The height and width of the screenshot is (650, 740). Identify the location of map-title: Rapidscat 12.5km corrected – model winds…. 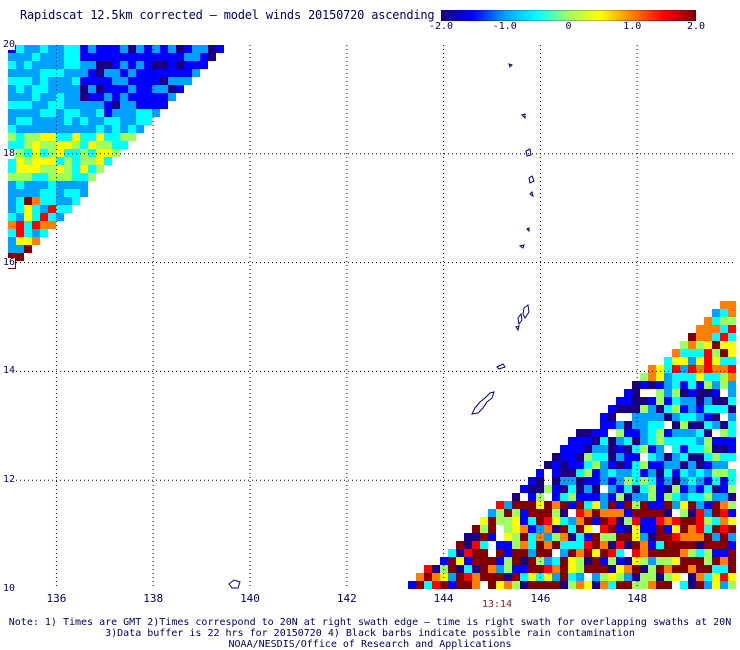
(227, 15).